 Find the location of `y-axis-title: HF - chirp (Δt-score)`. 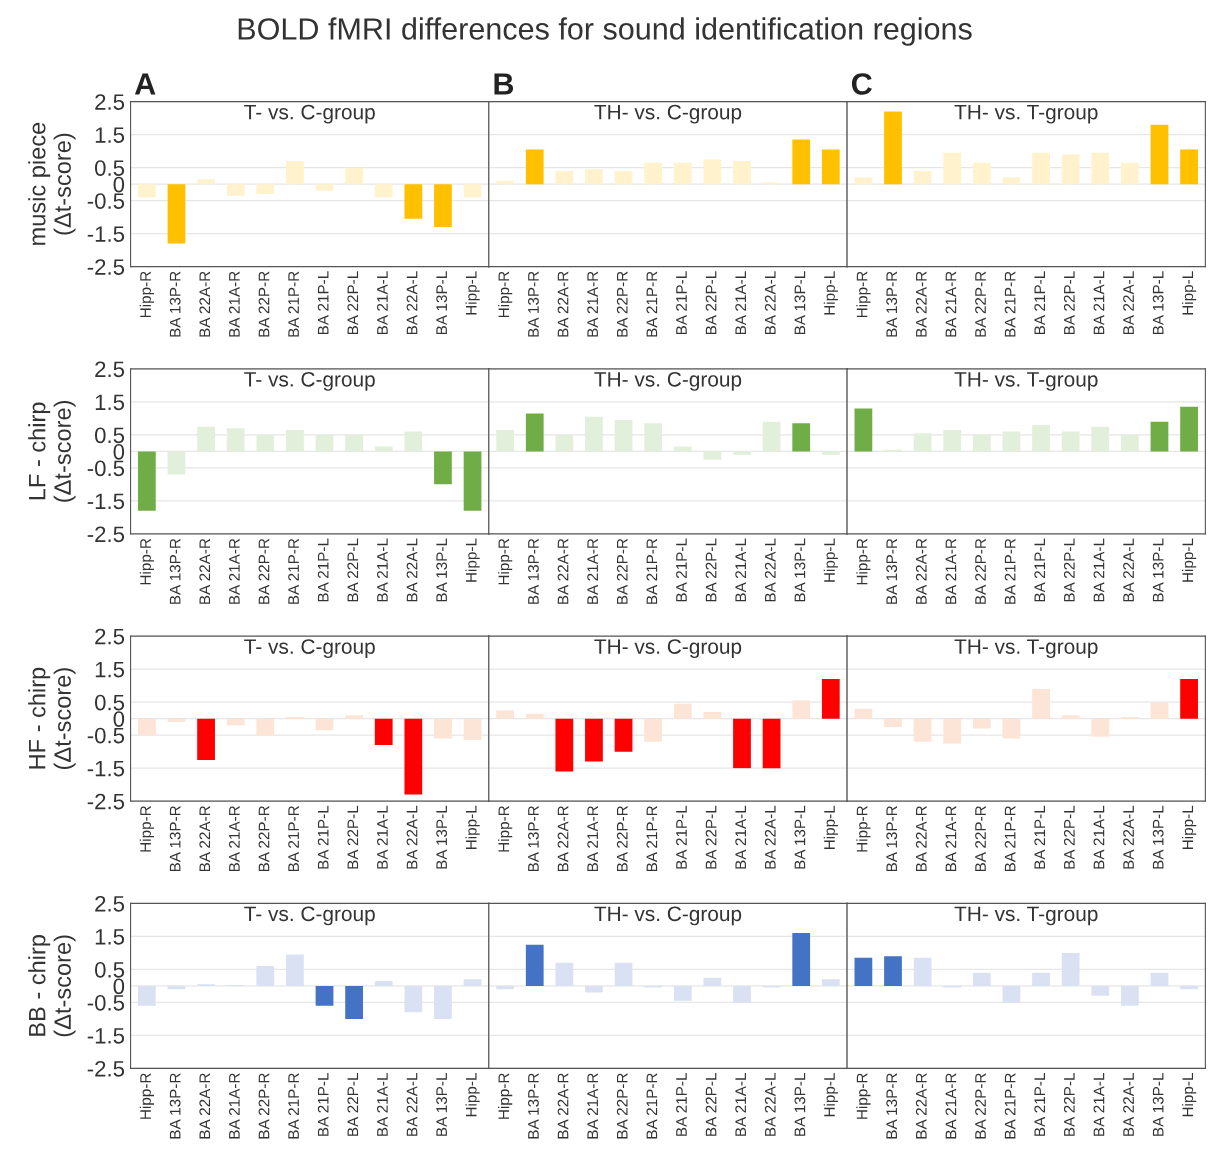

y-axis-title: HF - chirp (Δt-score) is located at coordinates (52, 718).